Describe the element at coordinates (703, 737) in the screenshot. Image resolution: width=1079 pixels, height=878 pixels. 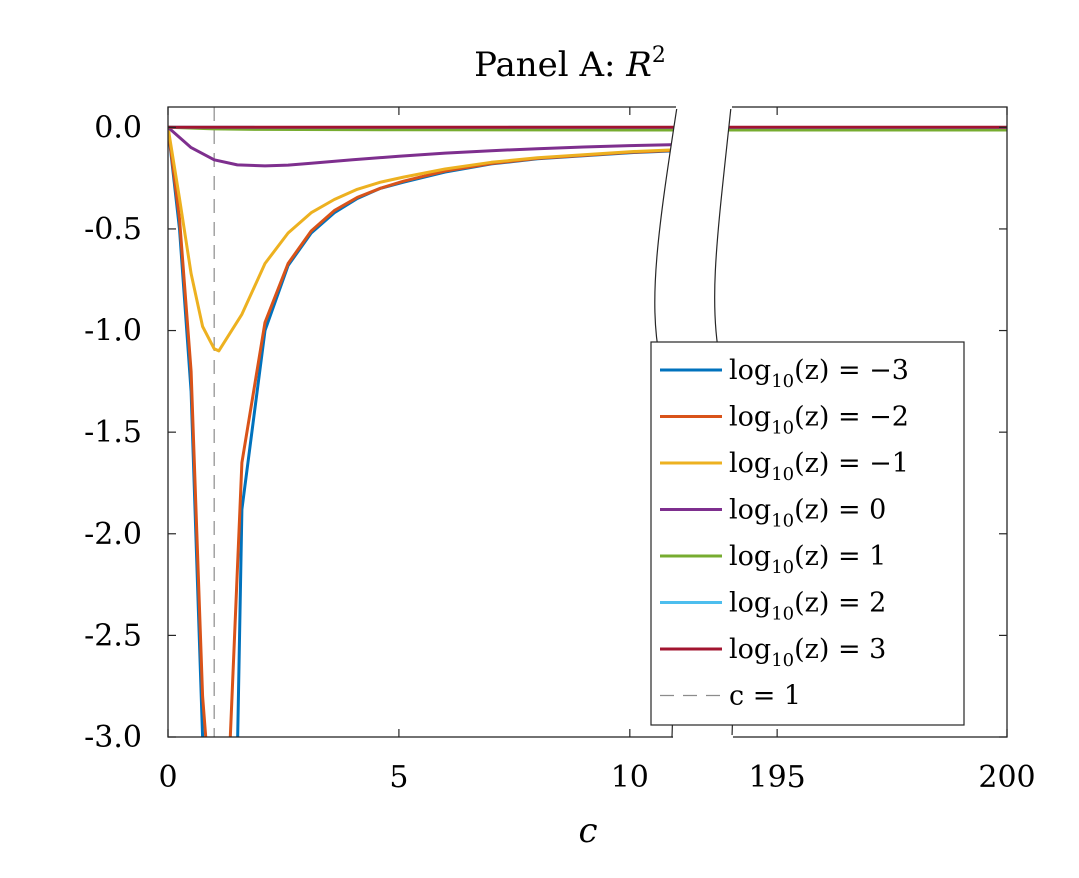
I see `axis-break-bottom-mask` at that location.